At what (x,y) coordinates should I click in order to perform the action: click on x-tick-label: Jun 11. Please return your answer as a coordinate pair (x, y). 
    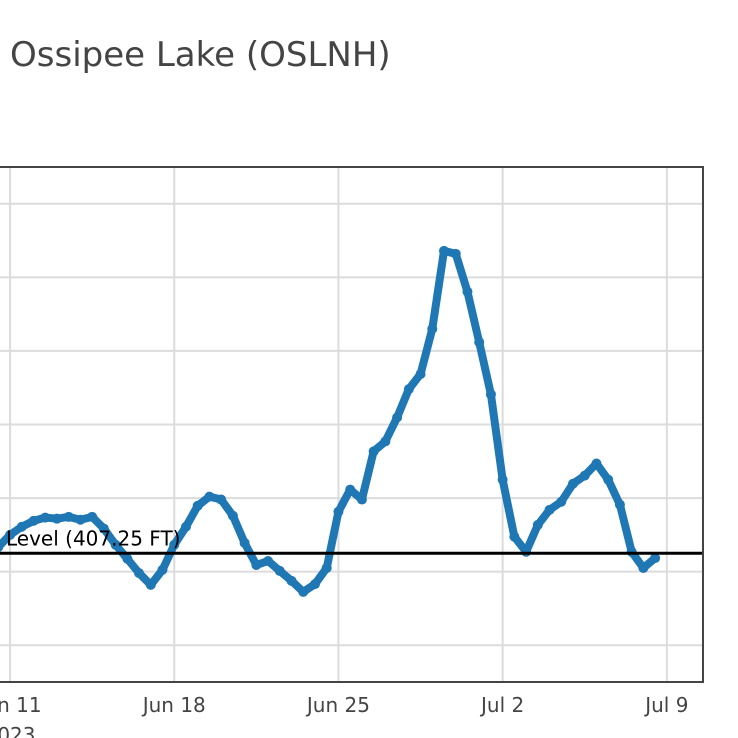
    Looking at the image, I should click on (21, 705).